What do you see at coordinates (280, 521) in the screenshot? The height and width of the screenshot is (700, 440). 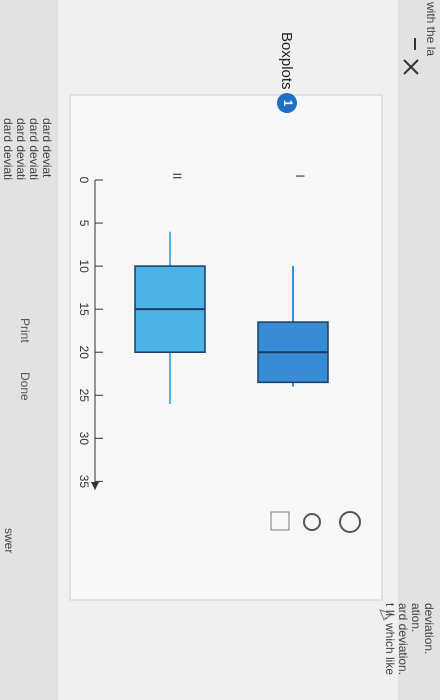 I see `expand` at bounding box center [280, 521].